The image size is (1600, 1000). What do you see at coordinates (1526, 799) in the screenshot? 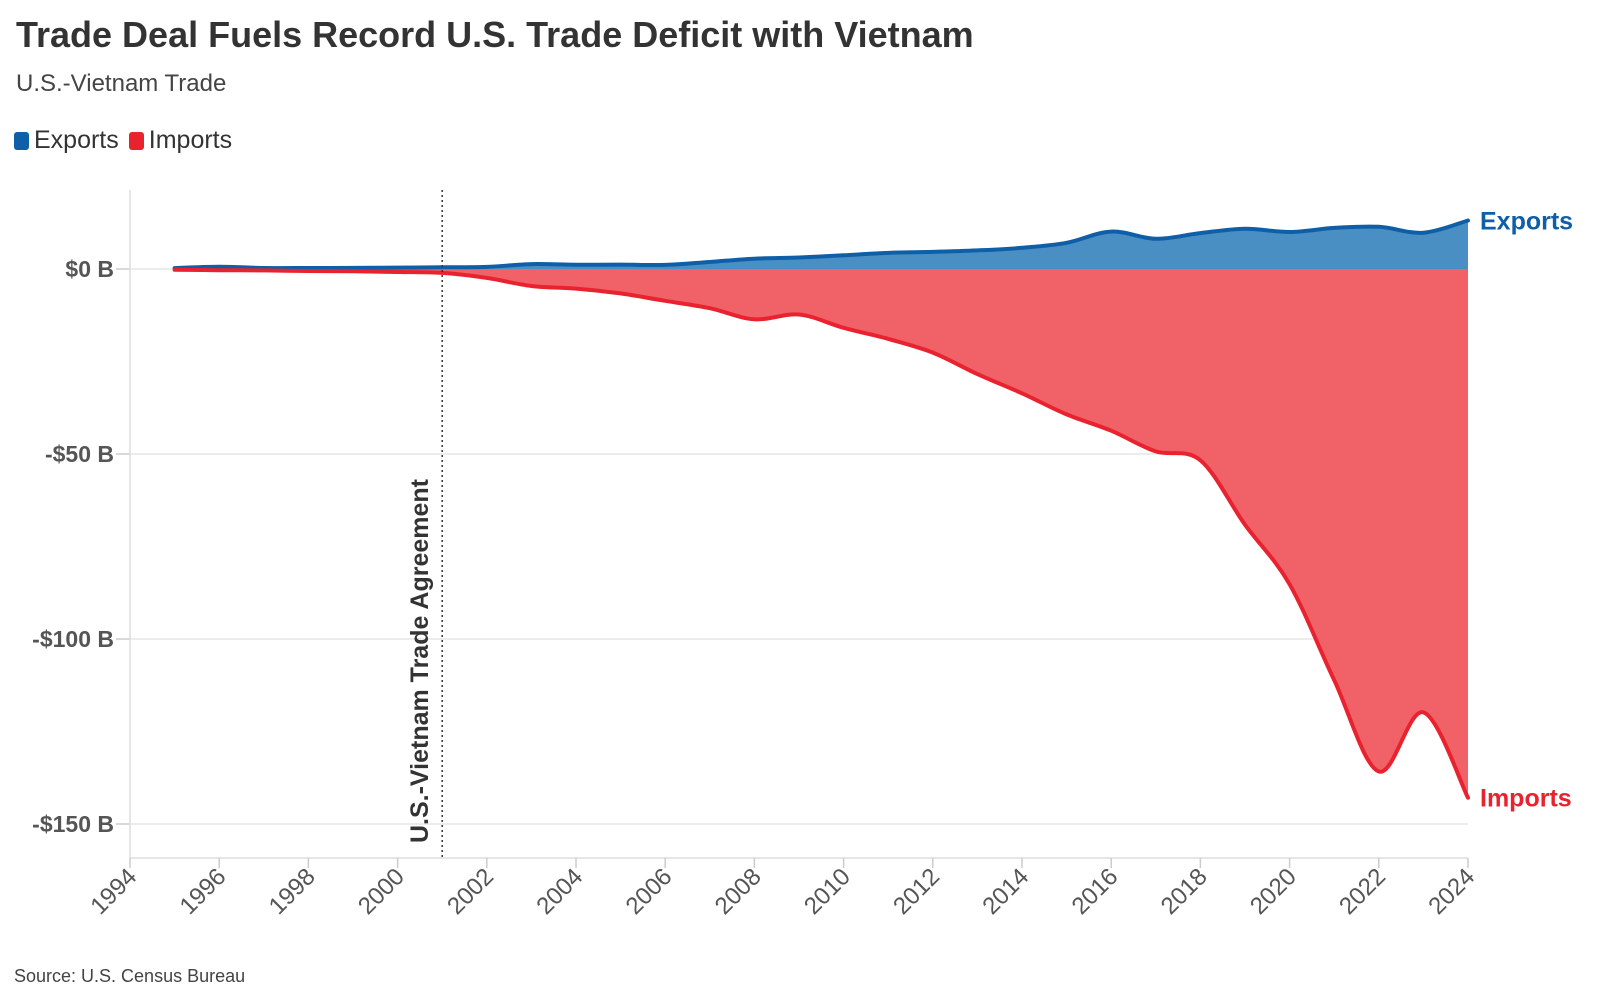
I see `end-label-imports: Imports` at bounding box center [1526, 799].